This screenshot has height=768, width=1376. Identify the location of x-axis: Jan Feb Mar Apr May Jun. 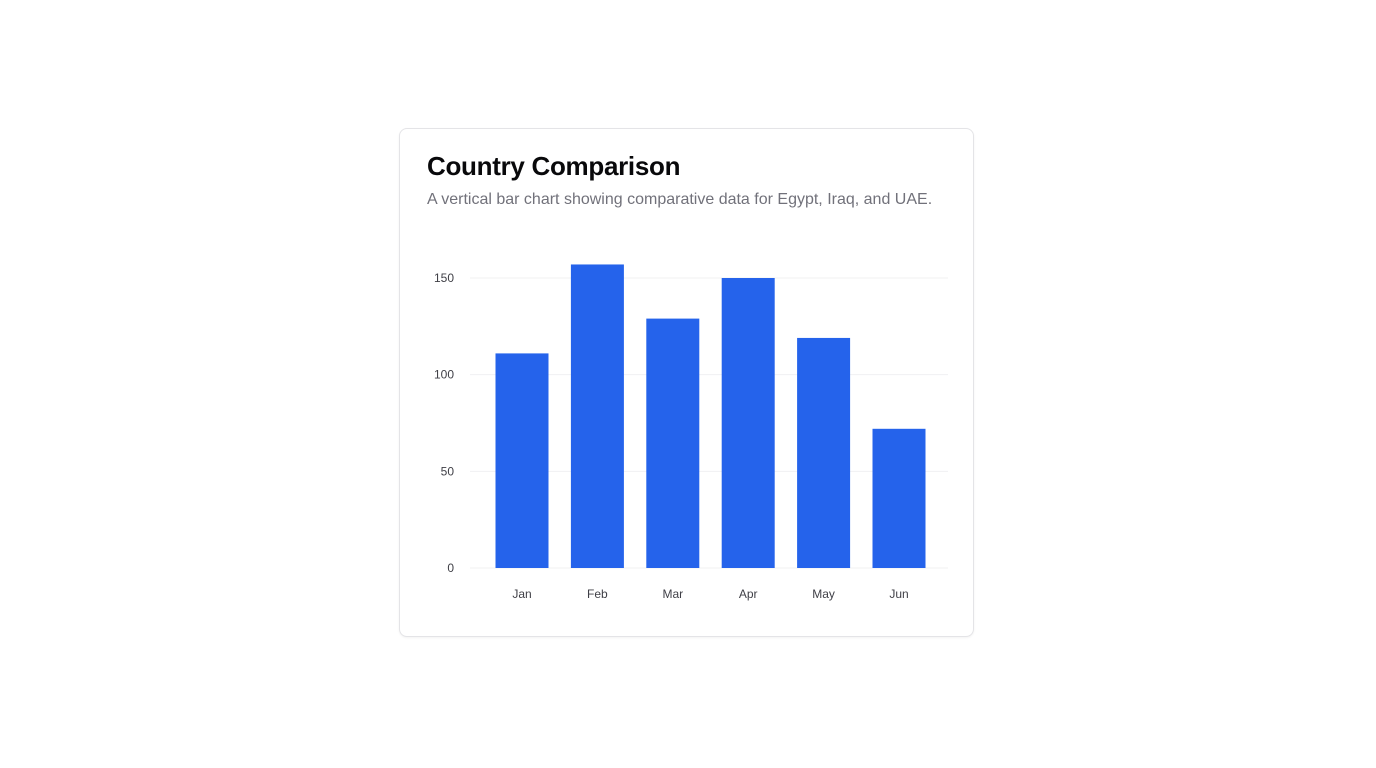
(710, 594).